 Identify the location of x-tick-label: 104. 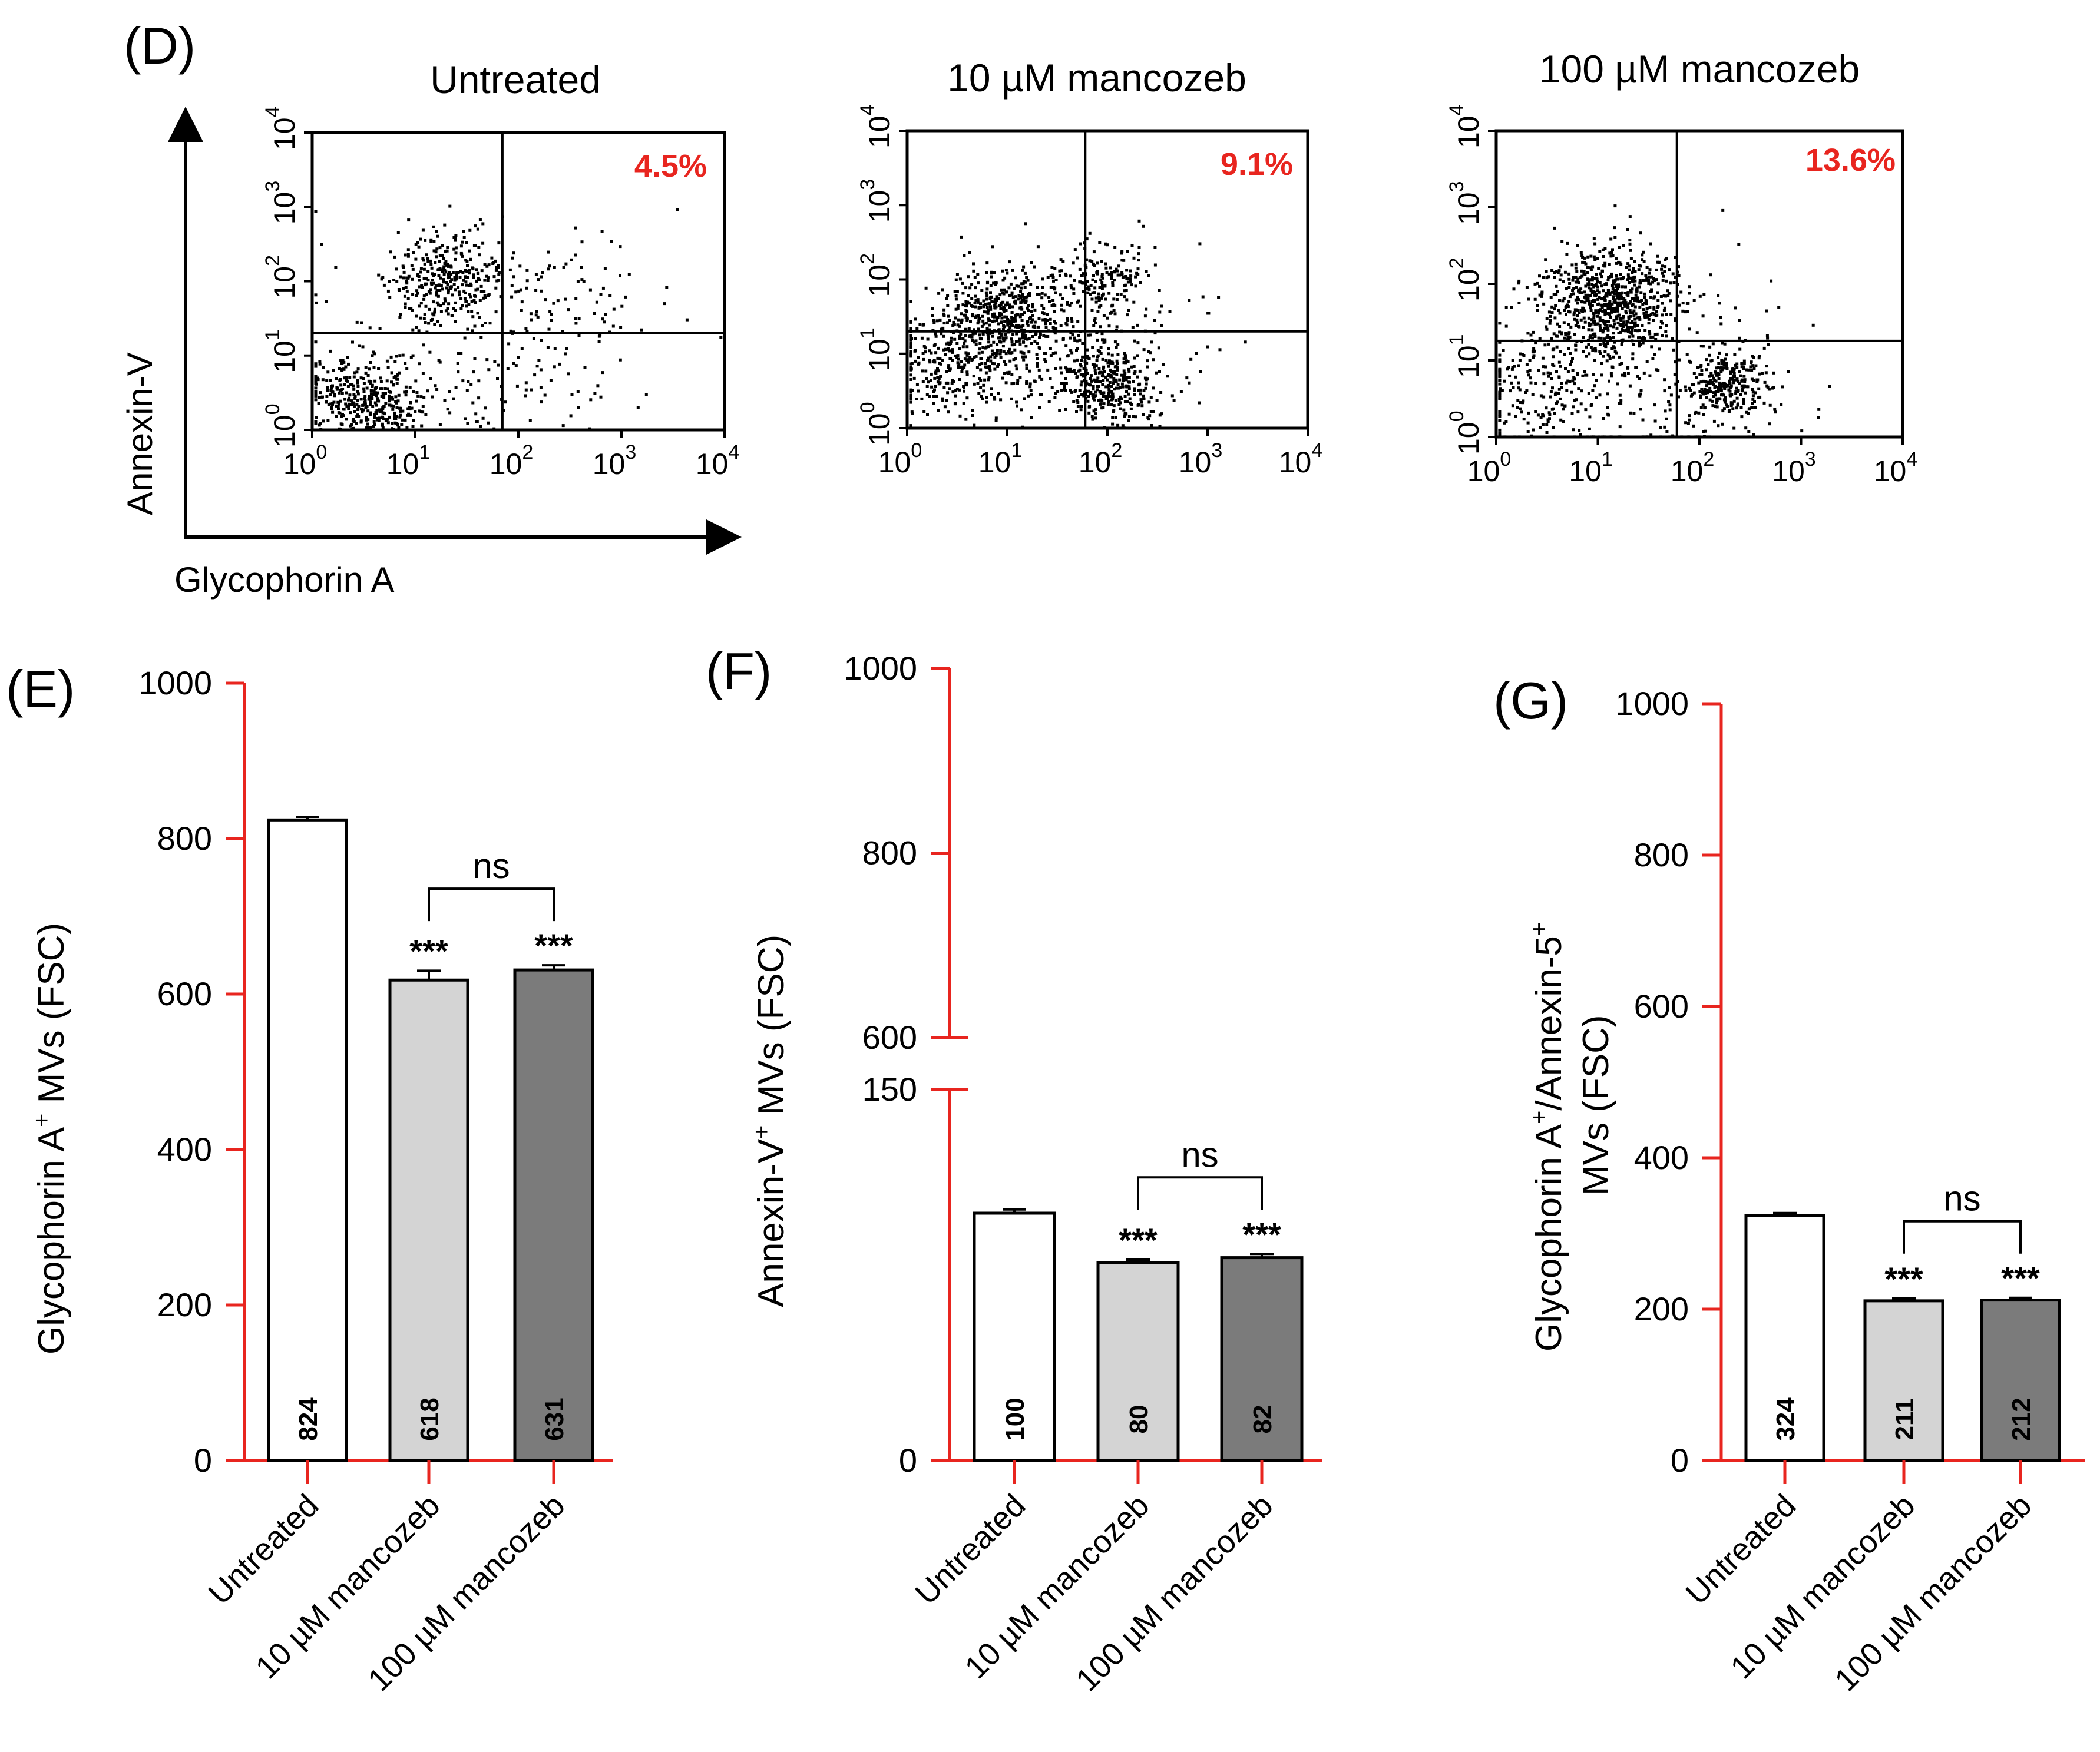
(1301, 459).